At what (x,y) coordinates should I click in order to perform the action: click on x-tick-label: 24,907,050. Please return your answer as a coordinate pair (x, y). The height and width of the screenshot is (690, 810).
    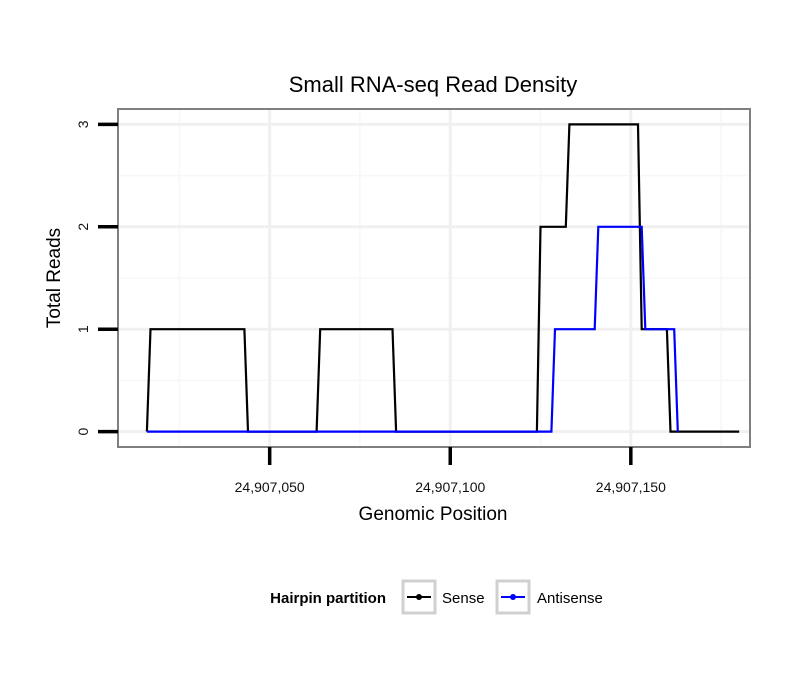
    Looking at the image, I should click on (270, 487).